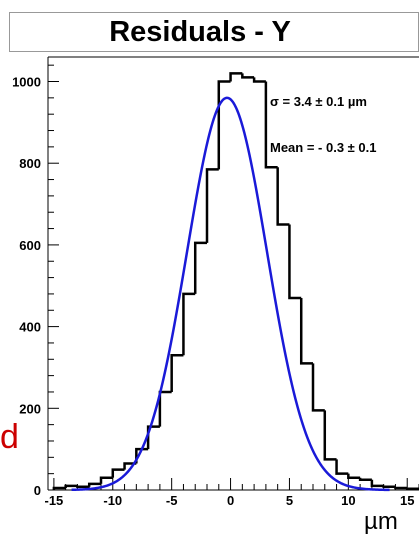  What do you see at coordinates (381, 521) in the screenshot?
I see `x-axis-unit-label: µm` at bounding box center [381, 521].